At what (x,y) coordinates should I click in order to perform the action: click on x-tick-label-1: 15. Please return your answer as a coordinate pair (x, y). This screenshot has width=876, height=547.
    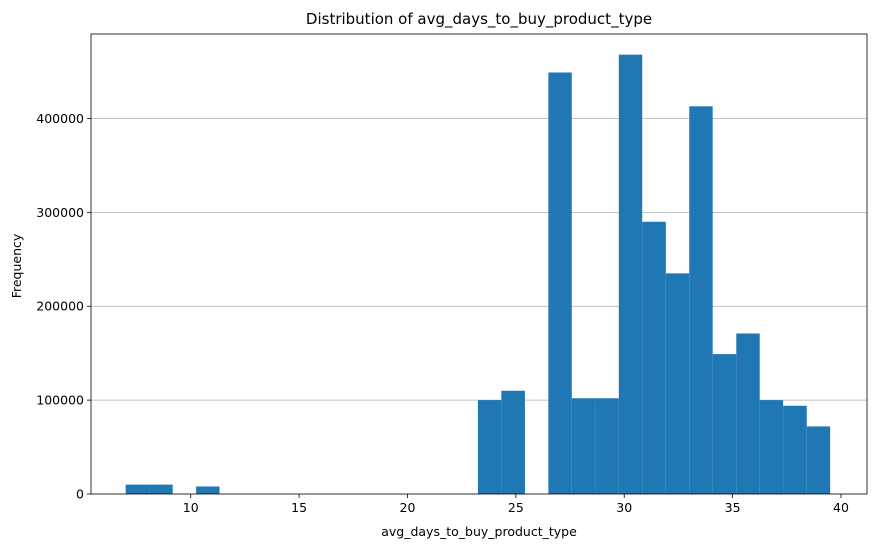
    Looking at the image, I should click on (299, 507).